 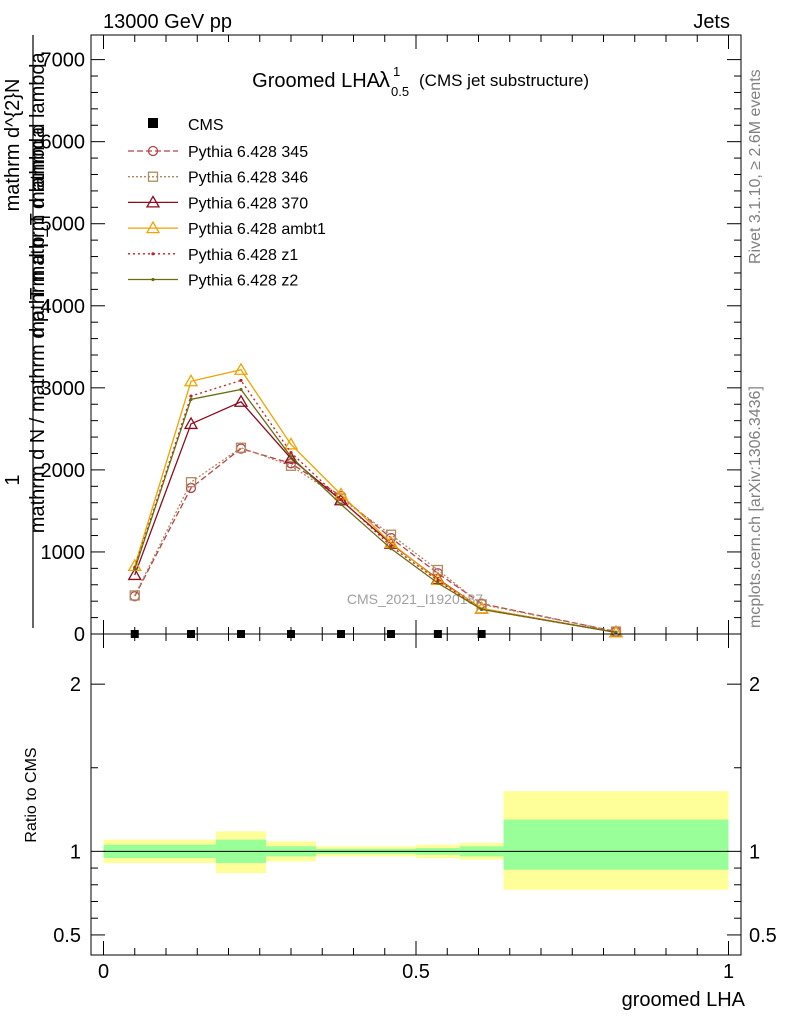 What do you see at coordinates (763, 936) in the screenshot?
I see `ratio-ytick-label-right: 0.5` at bounding box center [763, 936].